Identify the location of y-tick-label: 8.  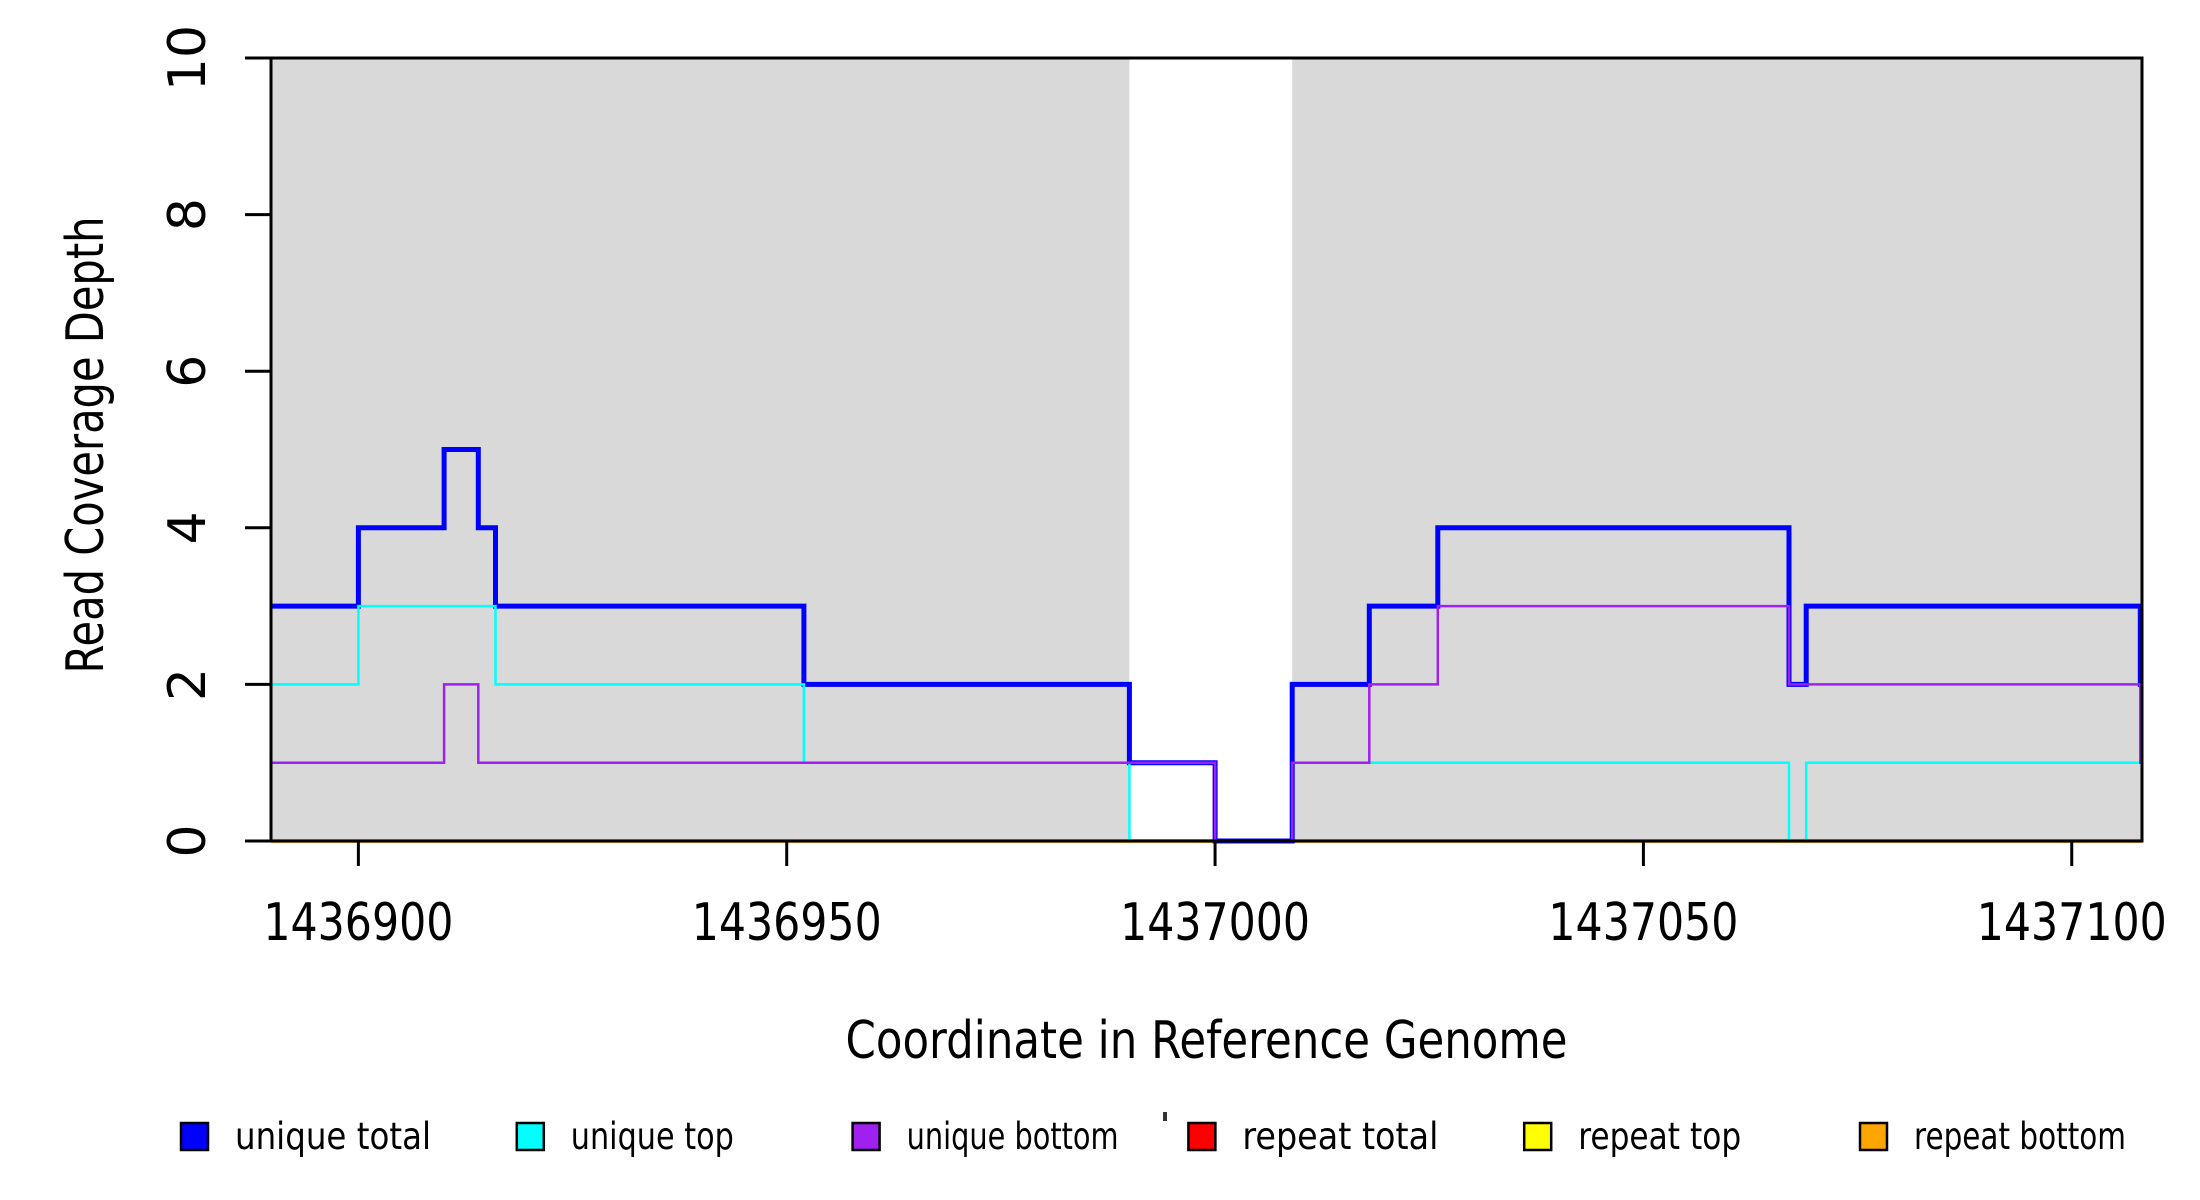
(188, 214).